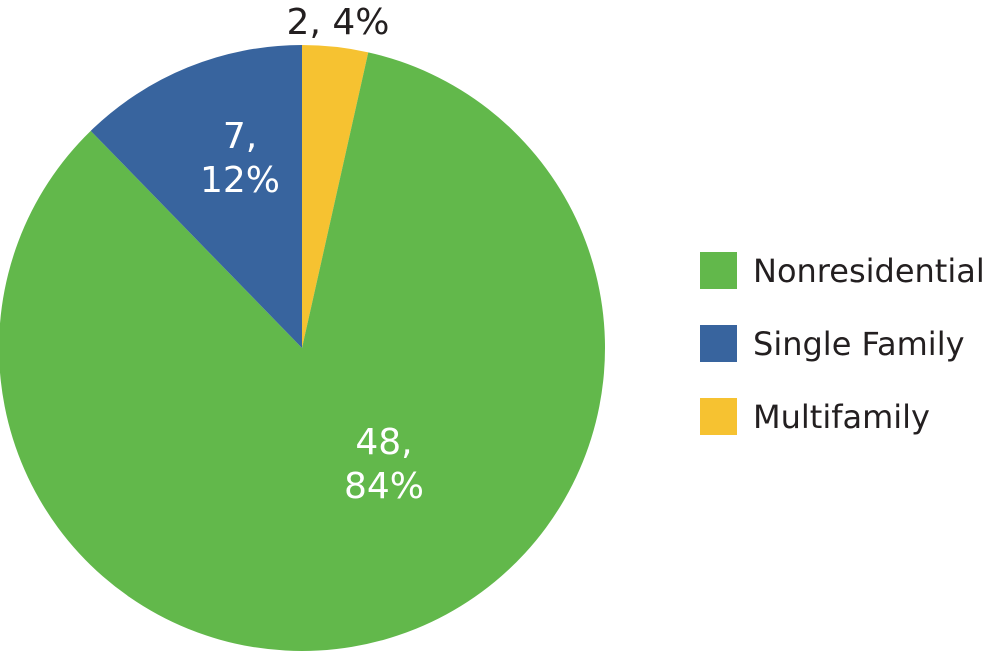  What do you see at coordinates (196, 196) in the screenshot?
I see `pie-slice-single-family` at bounding box center [196, 196].